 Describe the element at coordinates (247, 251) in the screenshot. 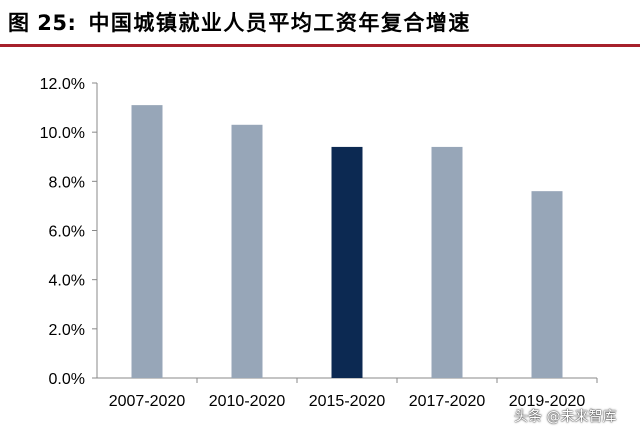

I see `bar-2010-2020` at that location.